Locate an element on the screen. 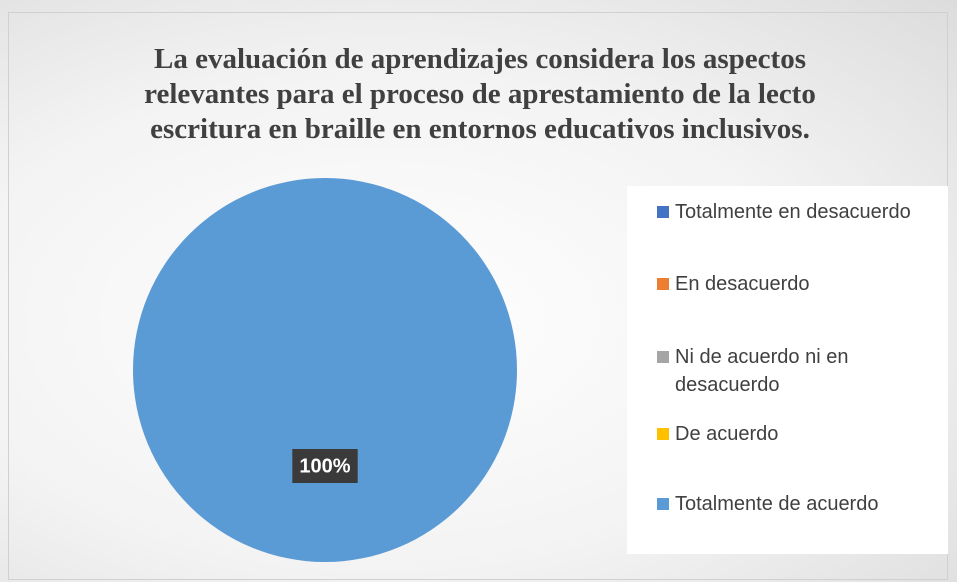 The image size is (957, 582). data-label-box is located at coordinates (325, 466).